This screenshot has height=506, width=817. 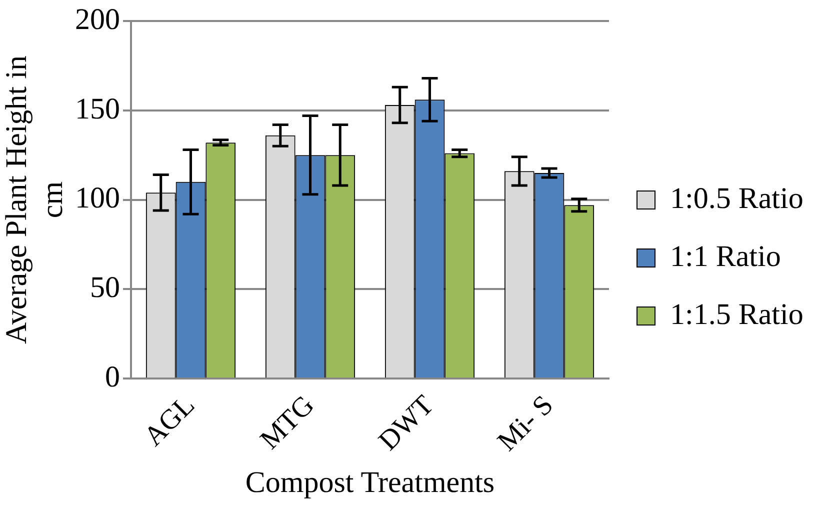 I want to click on legend-label: 1:0.5 Ratio, so click(x=737, y=198).